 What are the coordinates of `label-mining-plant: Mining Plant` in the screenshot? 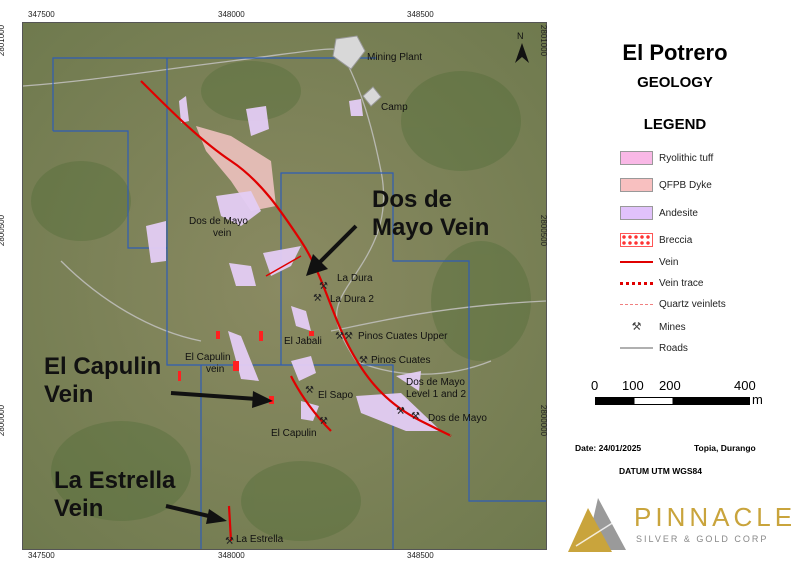 It's located at (394, 57).